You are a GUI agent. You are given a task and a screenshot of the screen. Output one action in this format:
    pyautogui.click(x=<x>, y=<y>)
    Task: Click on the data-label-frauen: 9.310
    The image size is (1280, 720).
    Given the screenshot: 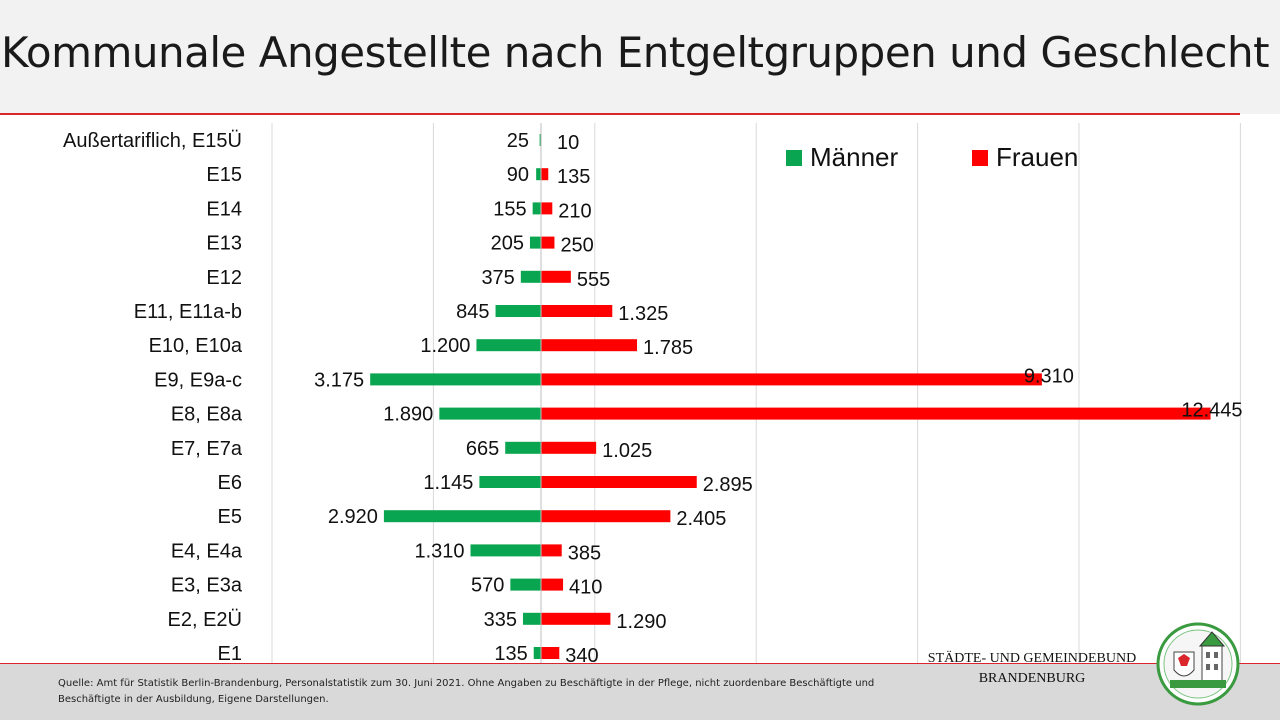 What is the action you would take?
    pyautogui.click(x=1049, y=376)
    